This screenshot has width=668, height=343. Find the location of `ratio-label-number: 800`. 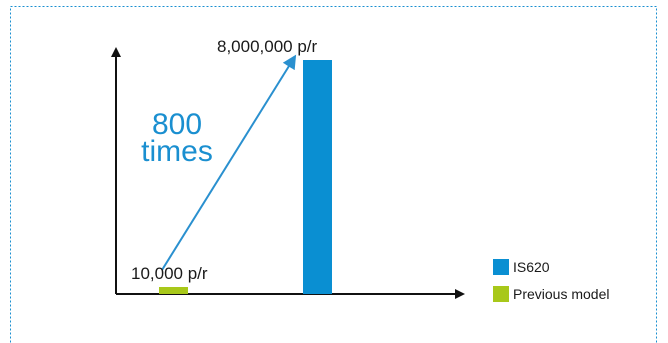

ratio-label-number: 800 is located at coordinates (177, 124).